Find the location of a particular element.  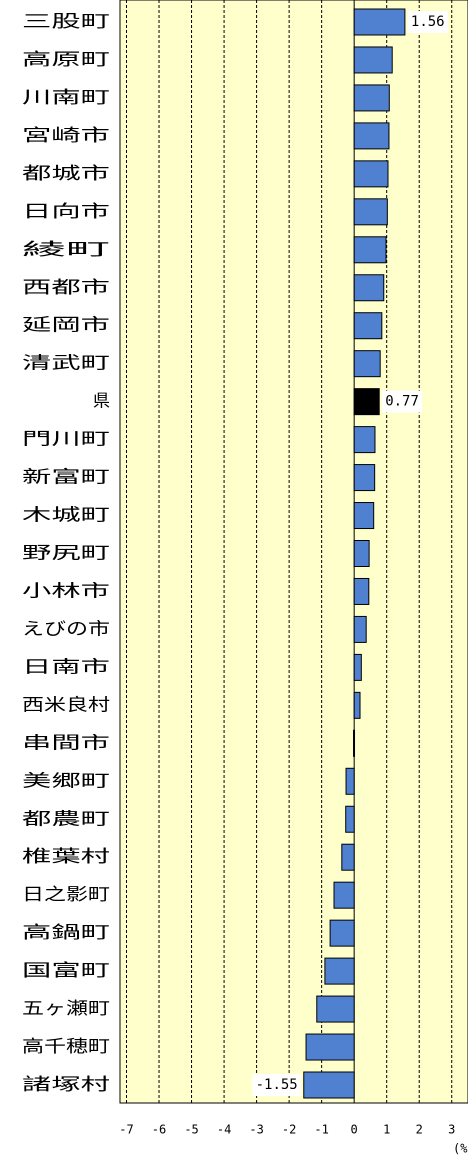

y-tick-label: えびの市 is located at coordinates (66, 629).